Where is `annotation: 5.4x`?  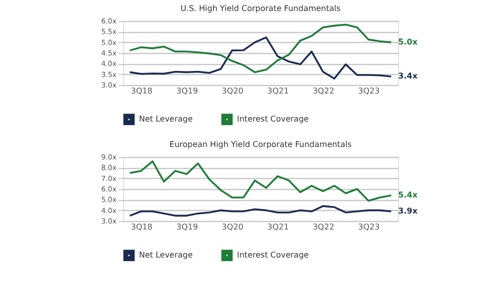 annotation: 5.4x is located at coordinates (408, 195).